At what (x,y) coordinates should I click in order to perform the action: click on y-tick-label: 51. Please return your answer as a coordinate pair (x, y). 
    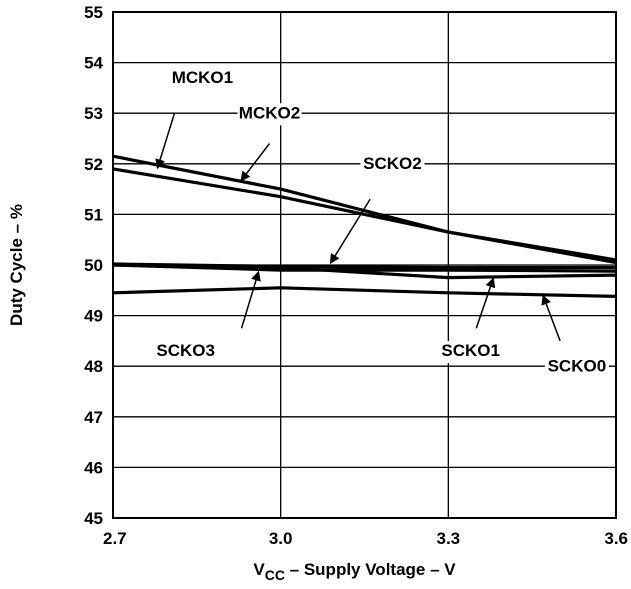
    Looking at the image, I should click on (93, 214).